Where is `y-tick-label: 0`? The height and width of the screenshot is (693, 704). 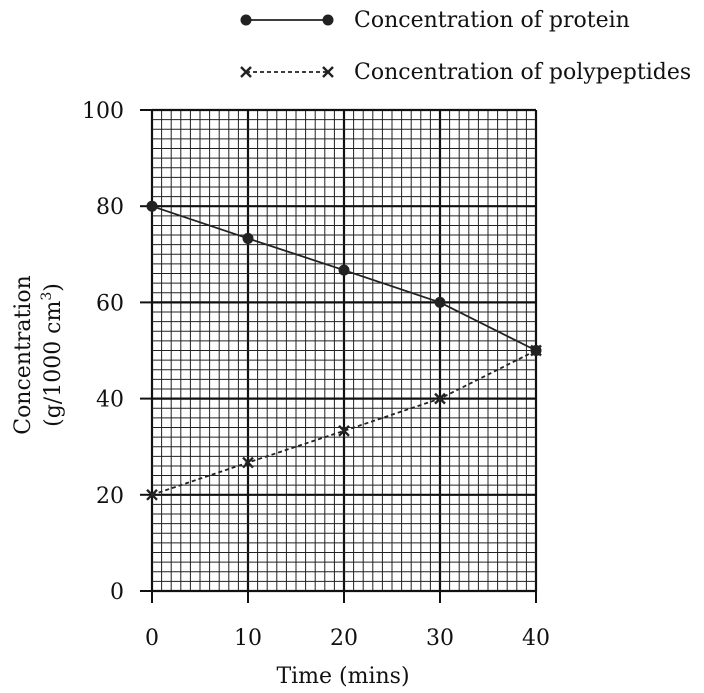 y-tick-label: 0 is located at coordinates (117, 592).